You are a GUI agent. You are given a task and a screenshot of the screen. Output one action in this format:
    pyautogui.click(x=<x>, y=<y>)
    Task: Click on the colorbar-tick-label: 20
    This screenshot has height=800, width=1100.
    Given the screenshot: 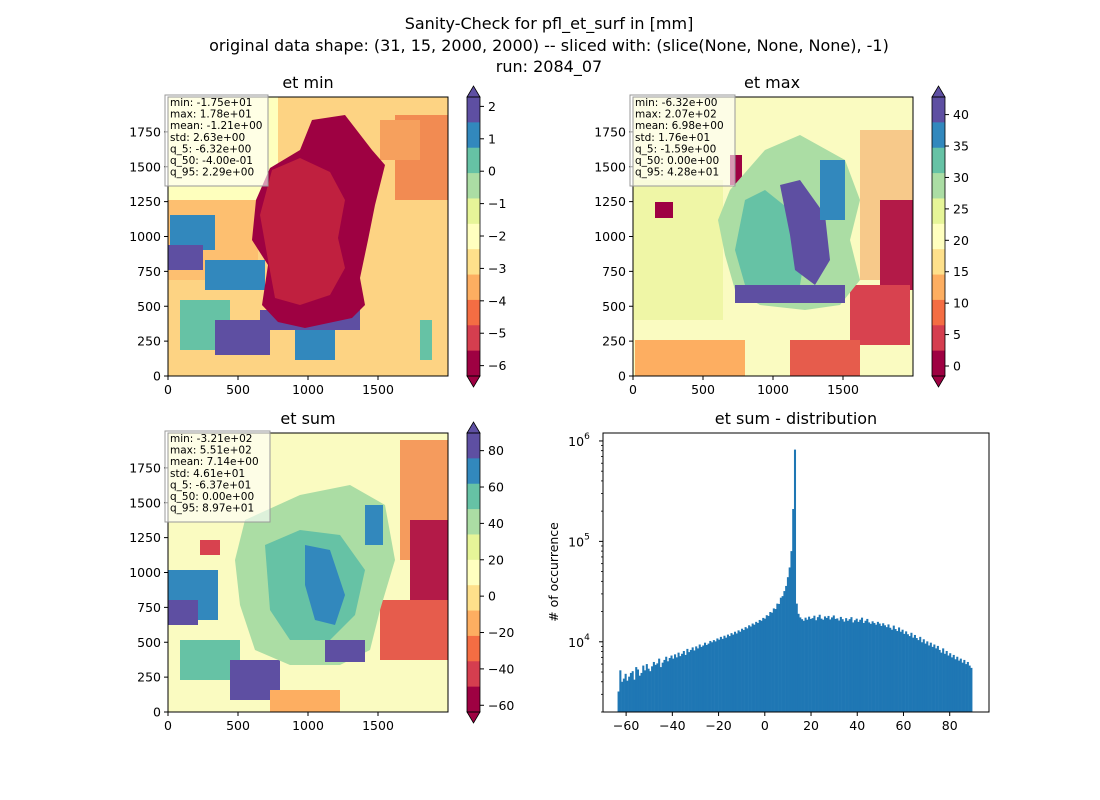 What is the action you would take?
    pyautogui.click(x=496, y=559)
    